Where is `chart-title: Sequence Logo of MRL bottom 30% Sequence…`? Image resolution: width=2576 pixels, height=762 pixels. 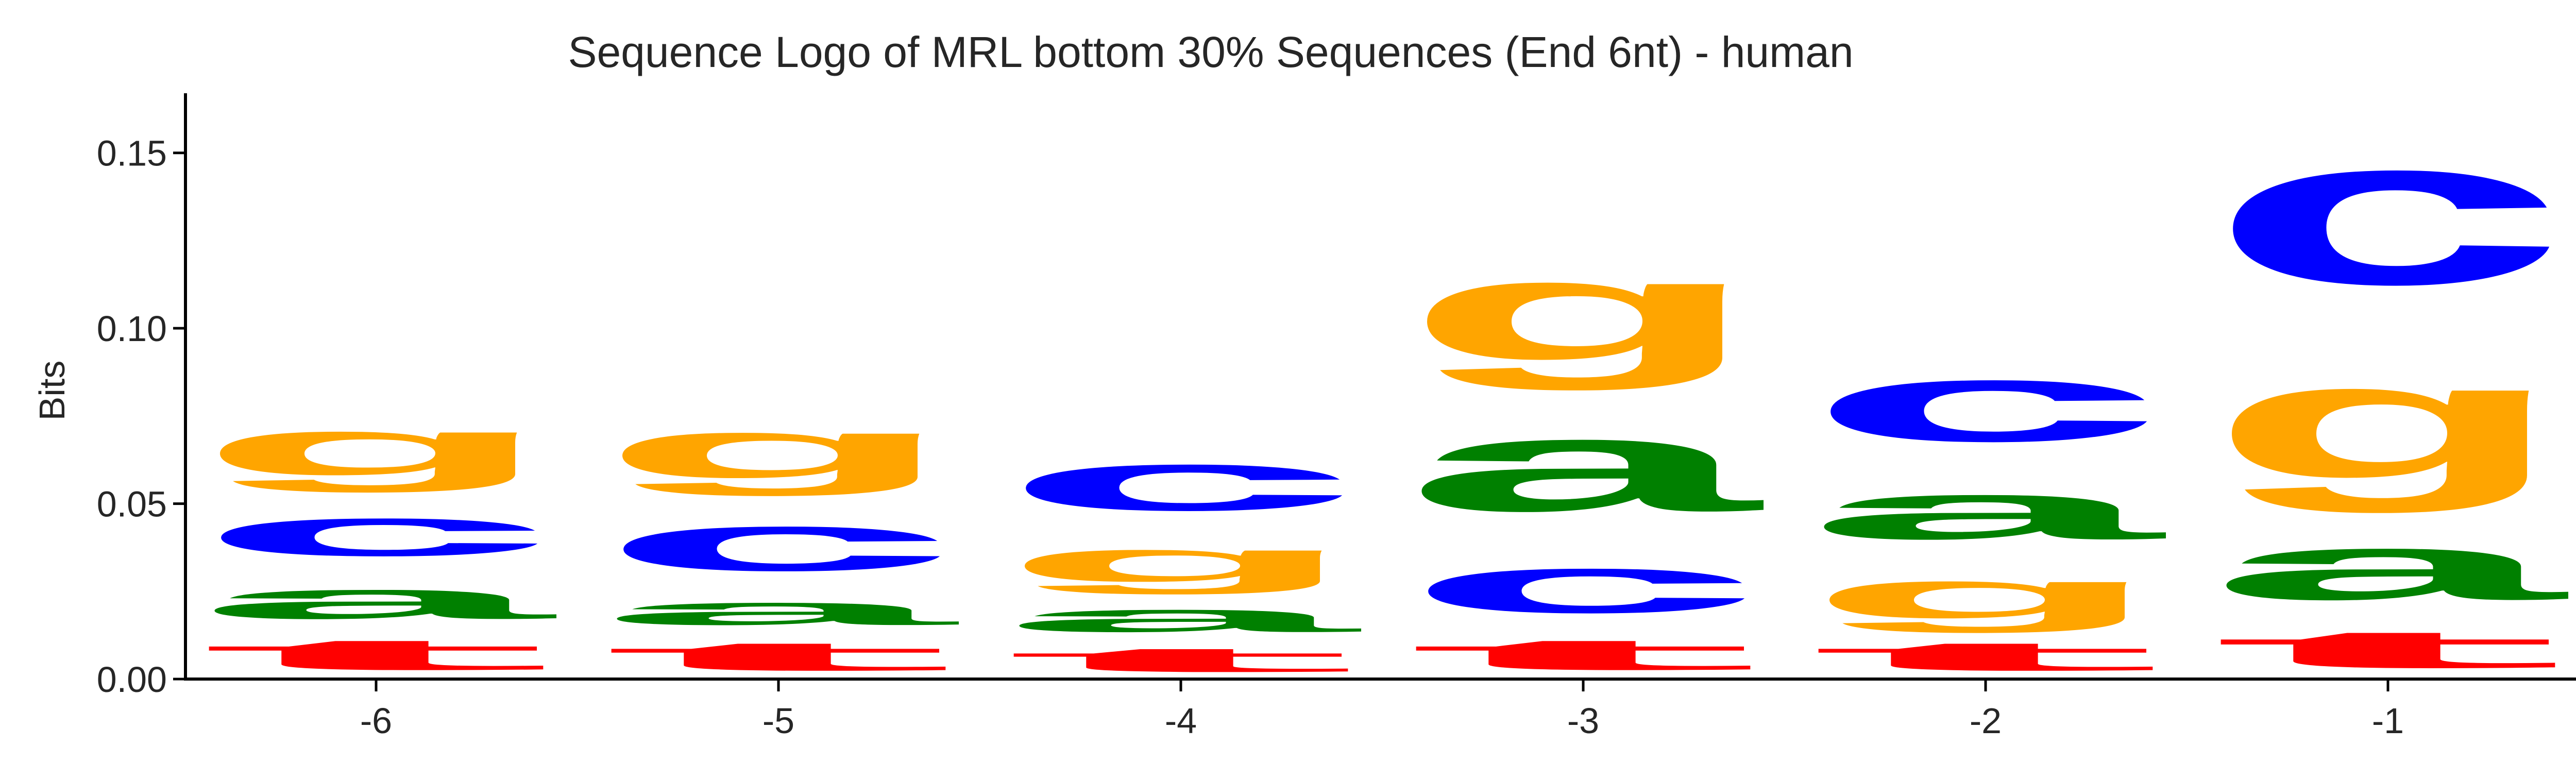
chart-title: Sequence Logo of MRL bottom 30% Sequence… is located at coordinates (1210, 52).